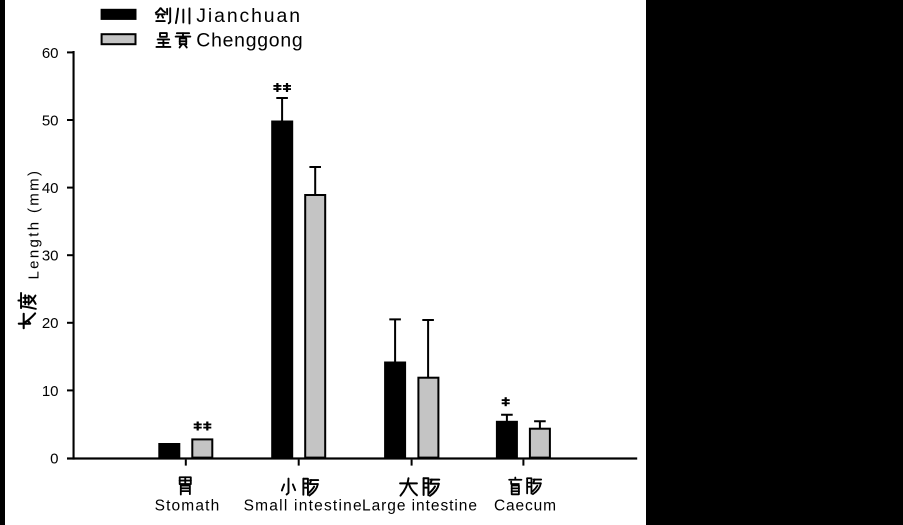  Describe the element at coordinates (50, 188) in the screenshot. I see `svg-text: 40` at that location.